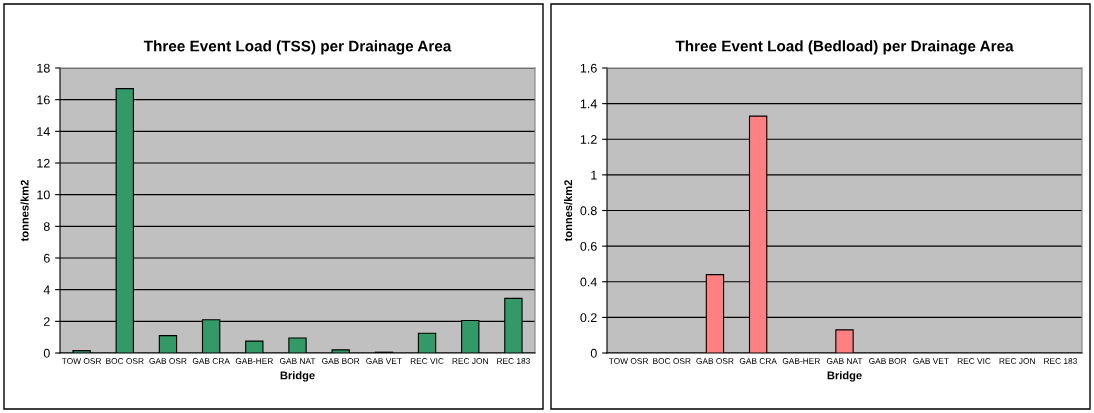 The image size is (1094, 413). Describe the element at coordinates (43, 163) in the screenshot. I see `y-tick-label: 12` at that location.